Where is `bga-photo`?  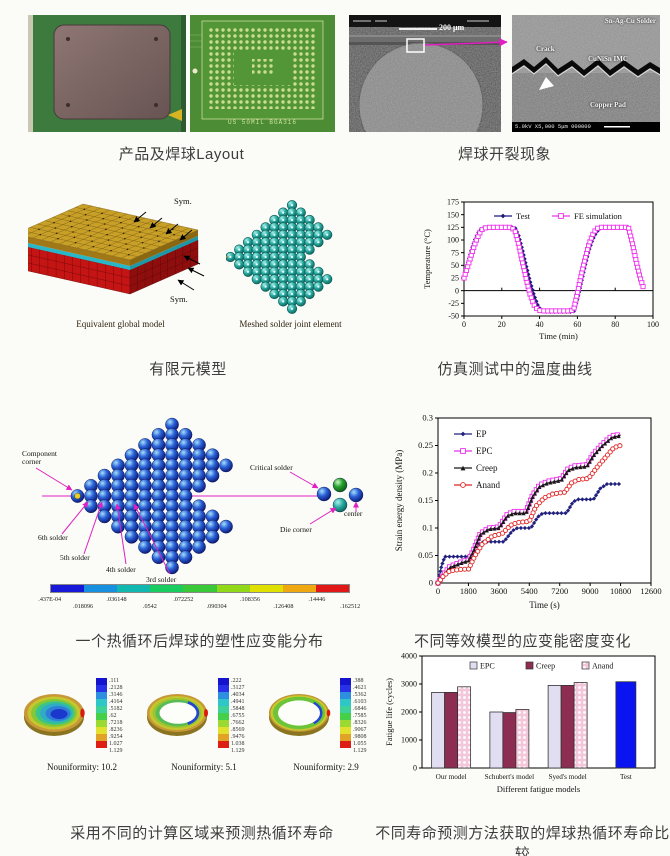
bga-photo is located at coordinates (262, 73).